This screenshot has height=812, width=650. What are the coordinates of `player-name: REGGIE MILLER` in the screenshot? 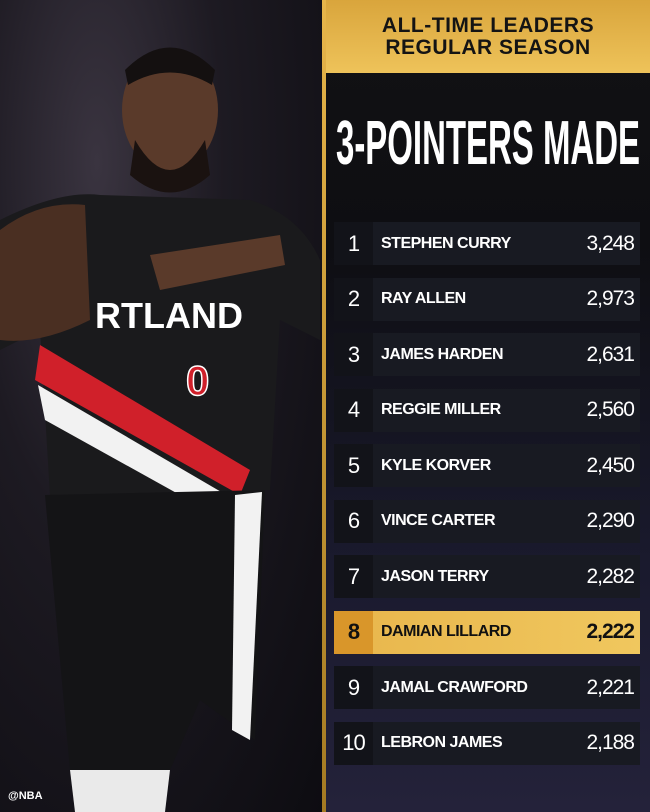 It's located at (479, 410).